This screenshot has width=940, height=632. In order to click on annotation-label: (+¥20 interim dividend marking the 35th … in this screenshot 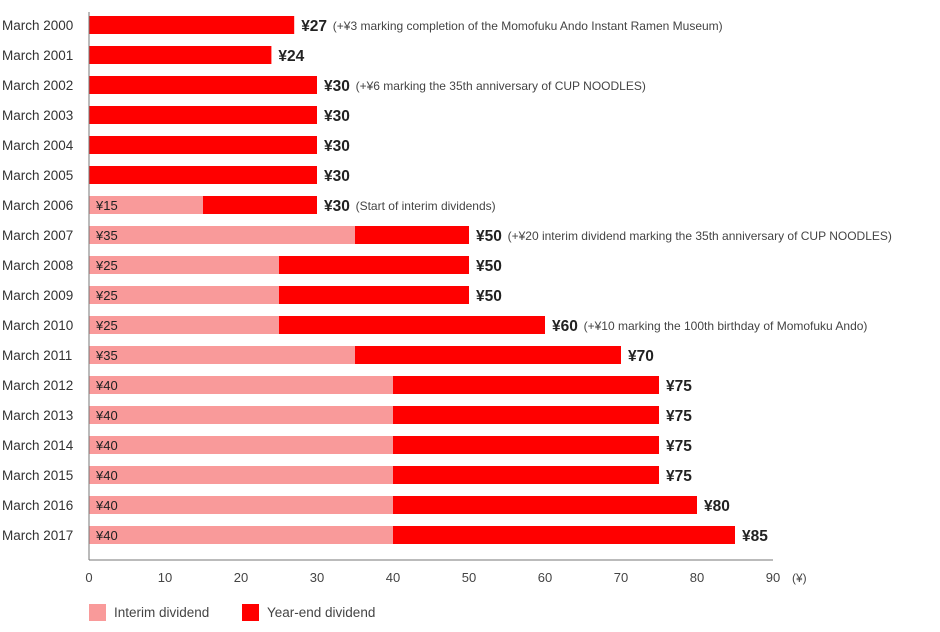, I will do `click(700, 236)`.